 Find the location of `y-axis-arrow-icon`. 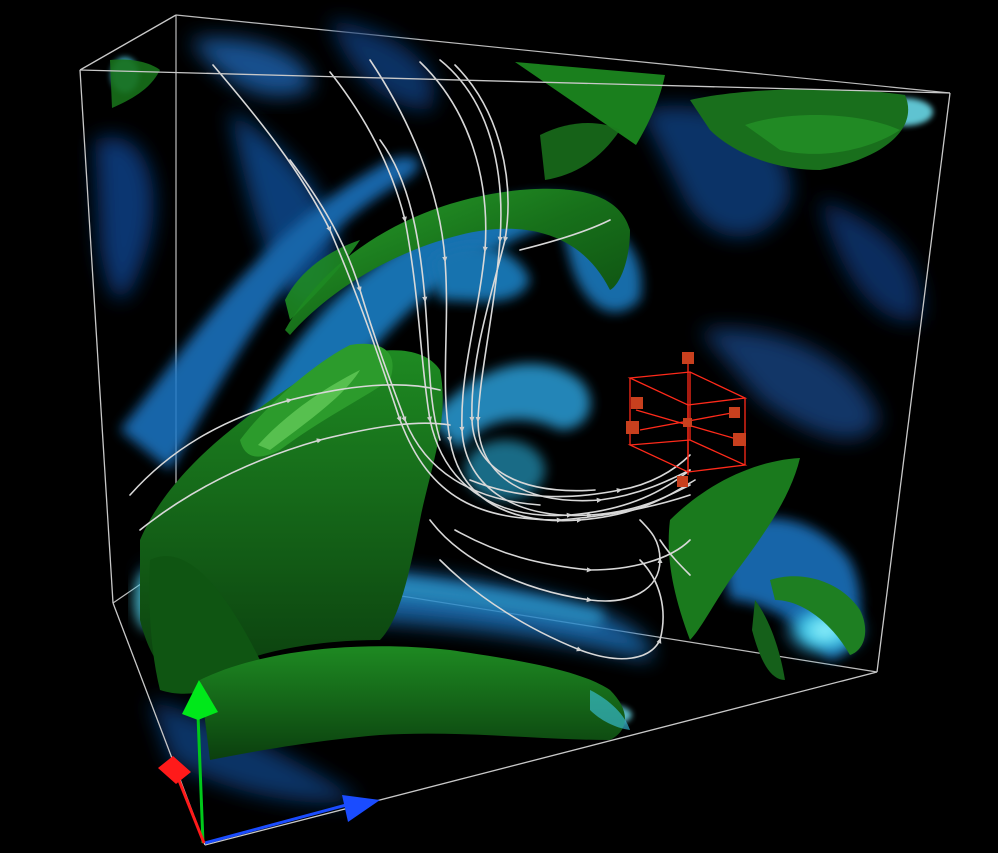

y-axis-arrow-icon is located at coordinates (200, 700).